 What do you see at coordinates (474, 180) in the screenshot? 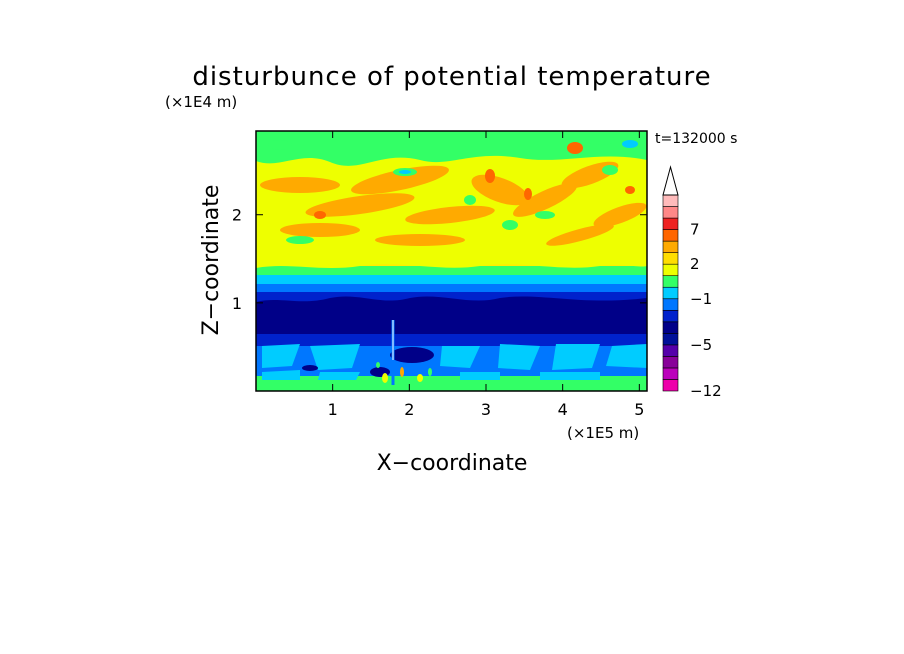
I see `red-orange-spots` at bounding box center [474, 180].